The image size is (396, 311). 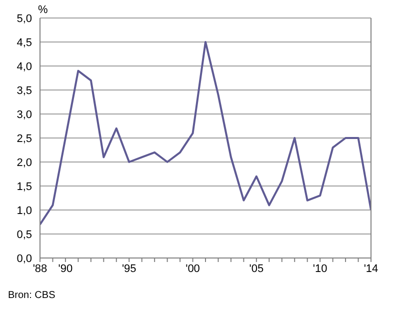 What do you see at coordinates (24, 210) in the screenshot?
I see `y-tick-label: 1,0` at bounding box center [24, 210].